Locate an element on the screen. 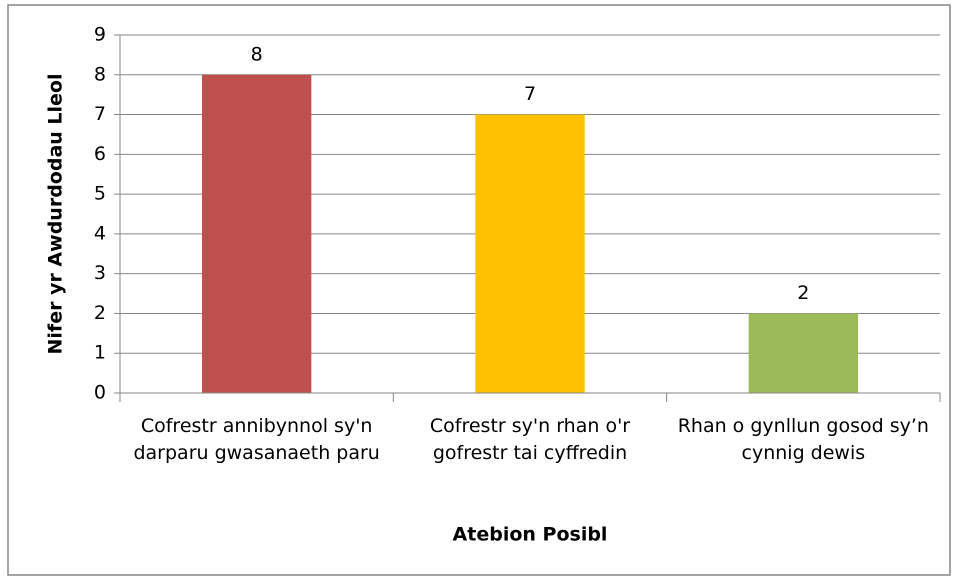  y-tick-label: 3 is located at coordinates (100, 273).